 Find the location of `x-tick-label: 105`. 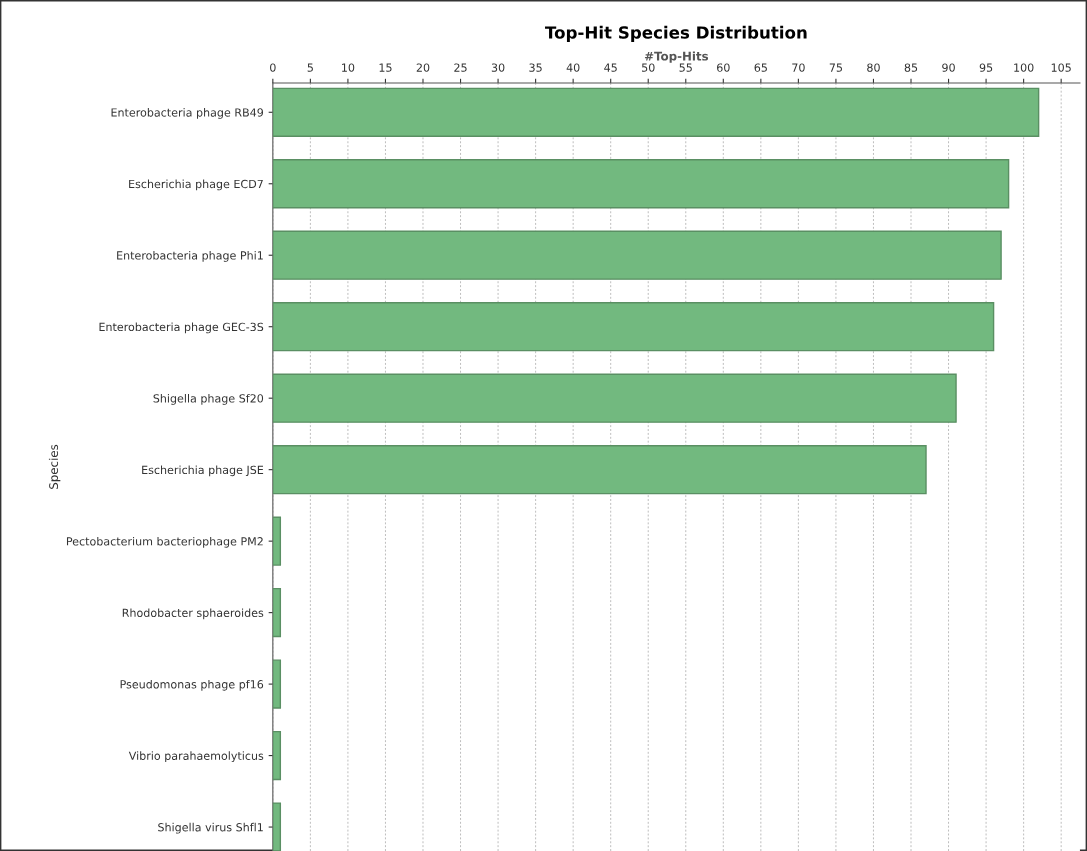

x-tick-label: 105 is located at coordinates (1061, 67).